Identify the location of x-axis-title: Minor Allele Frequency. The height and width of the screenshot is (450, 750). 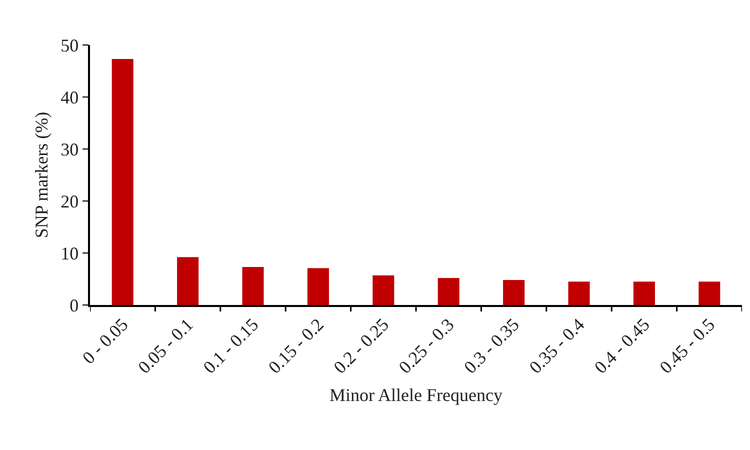
(416, 394).